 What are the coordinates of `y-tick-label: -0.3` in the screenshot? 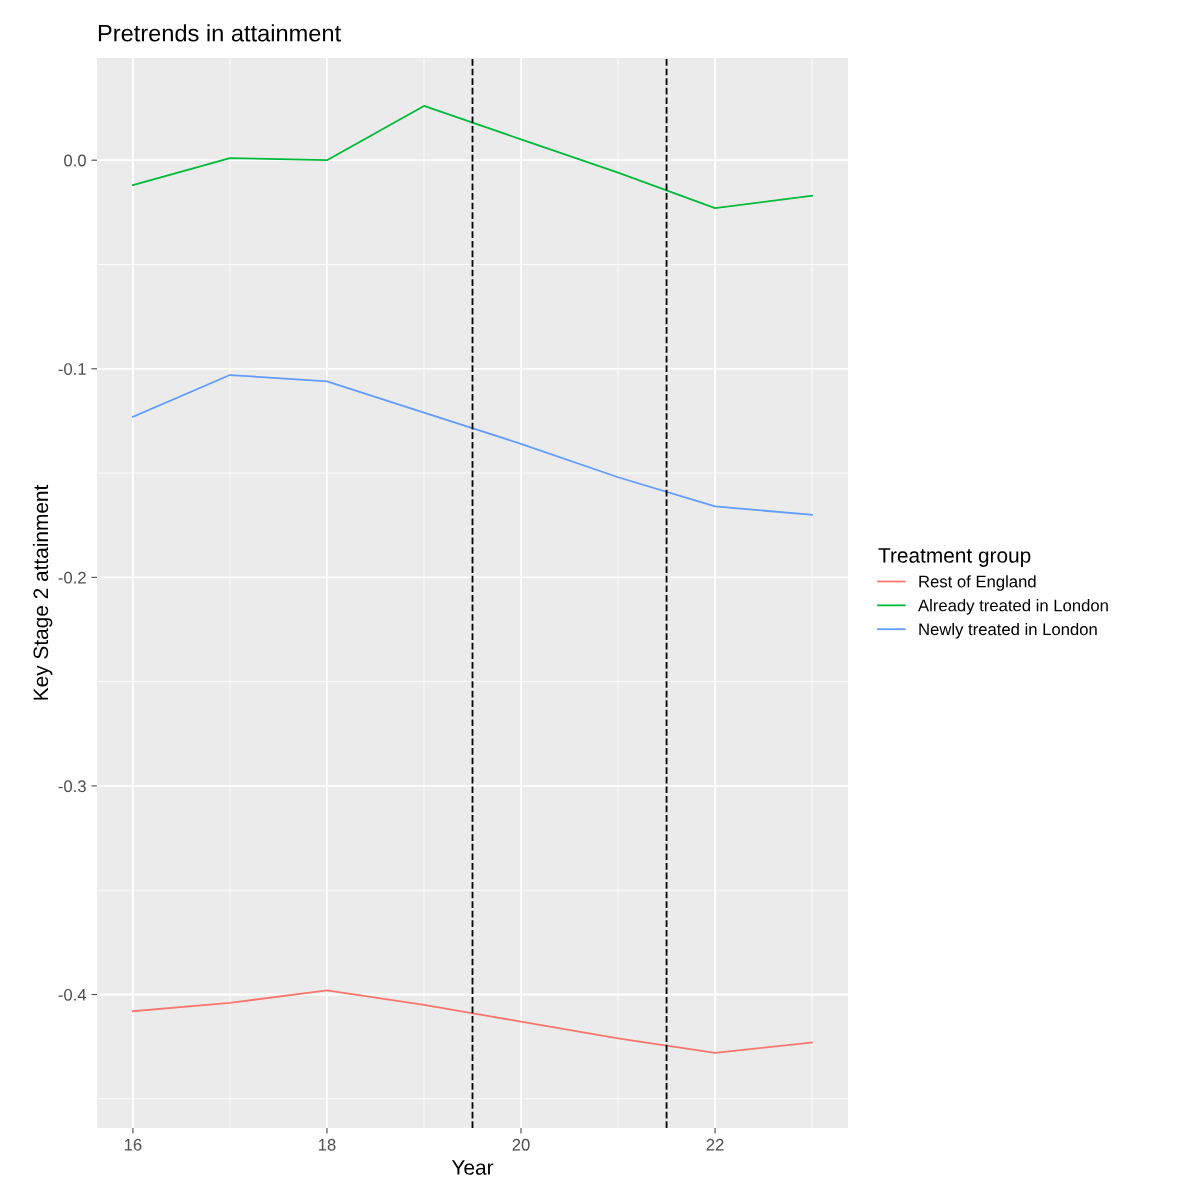 It's located at (72, 786).